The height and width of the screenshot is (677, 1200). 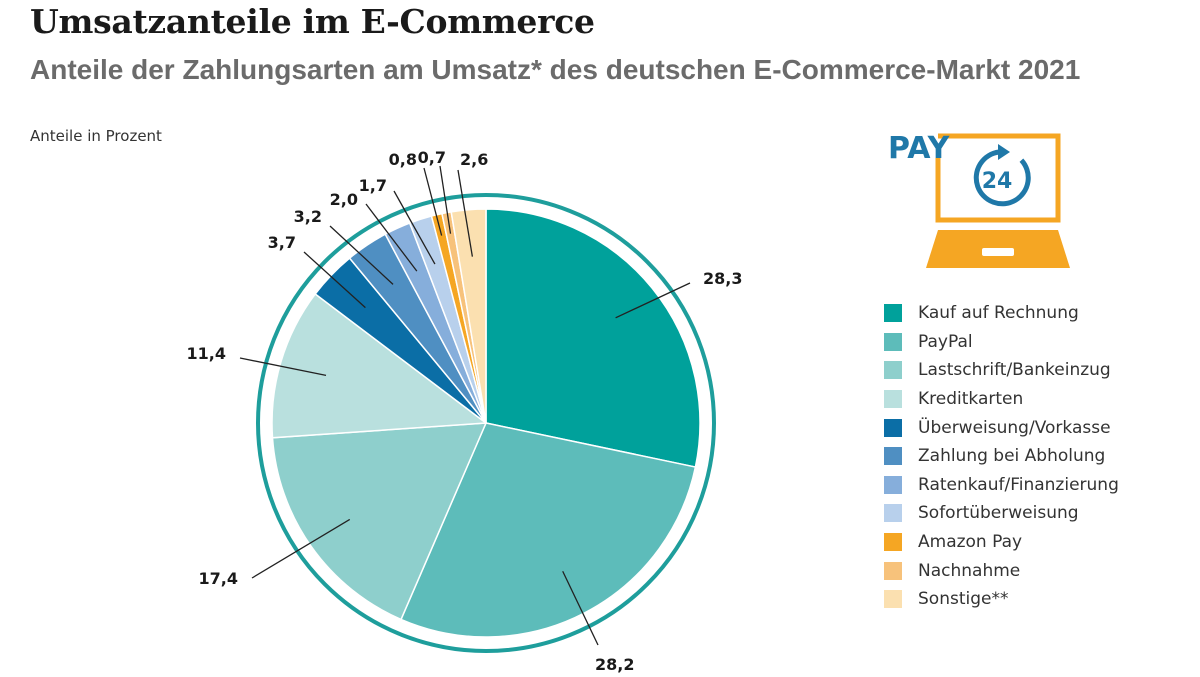 I want to click on laptop-screen-icon, so click(x=998, y=178).